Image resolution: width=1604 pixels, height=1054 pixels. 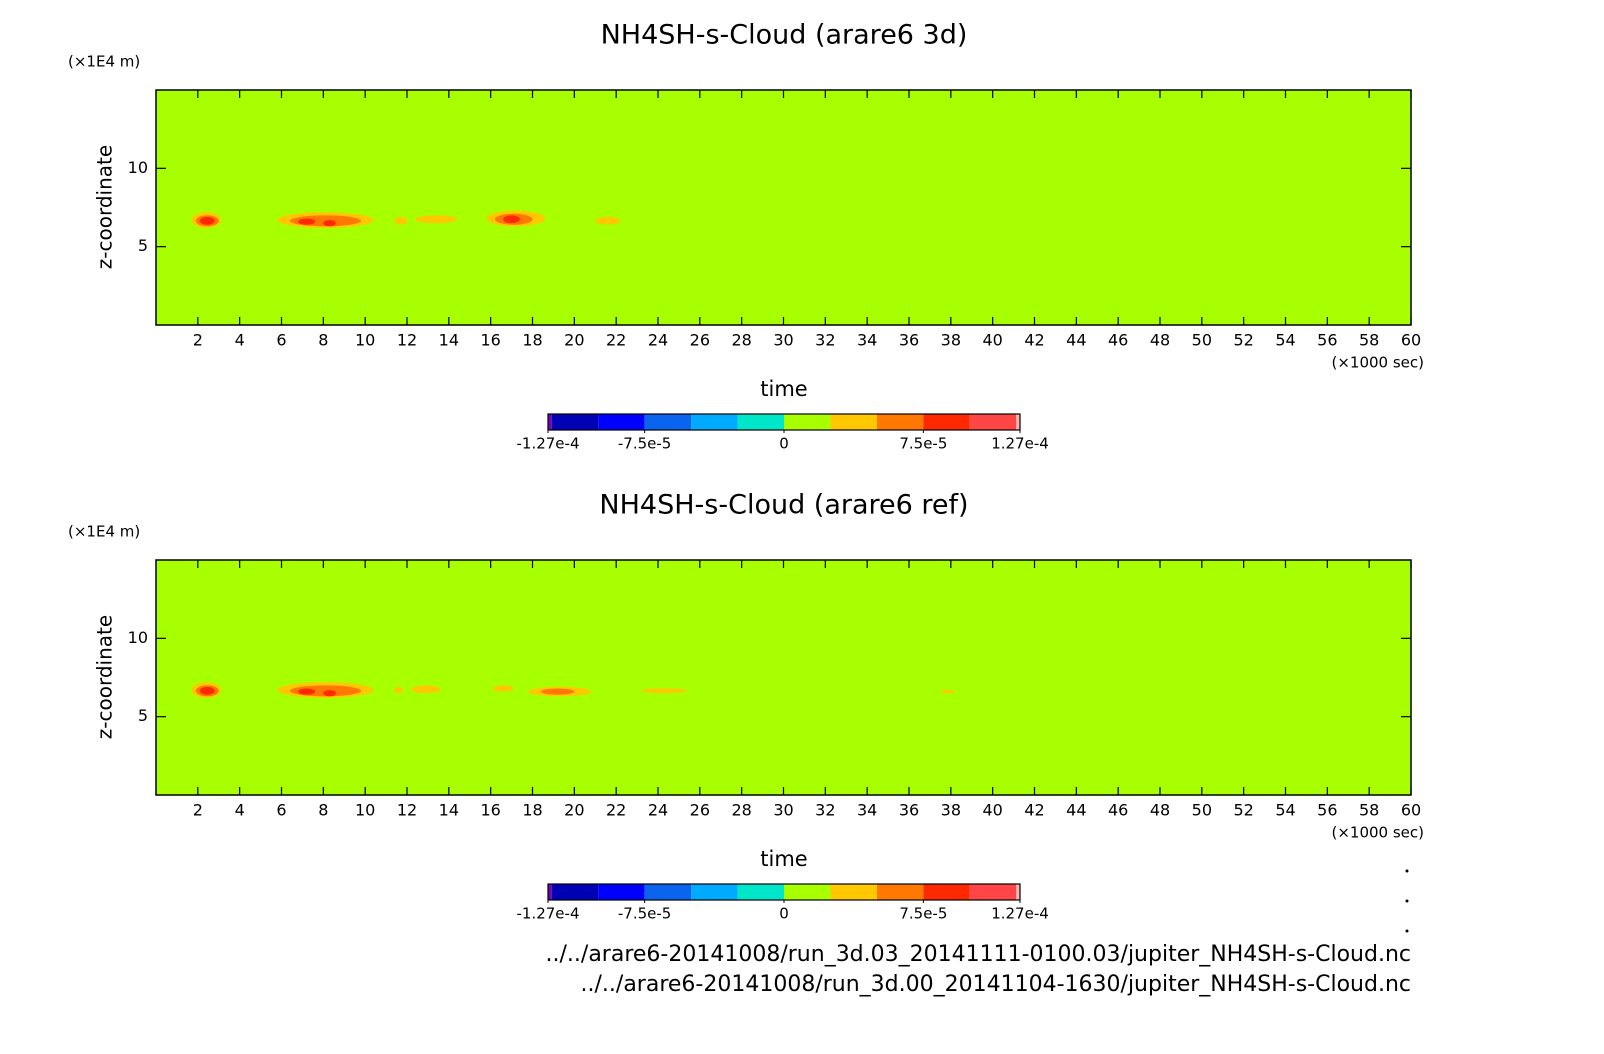 What do you see at coordinates (490, 340) in the screenshot?
I see `x-tick-label: 16` at bounding box center [490, 340].